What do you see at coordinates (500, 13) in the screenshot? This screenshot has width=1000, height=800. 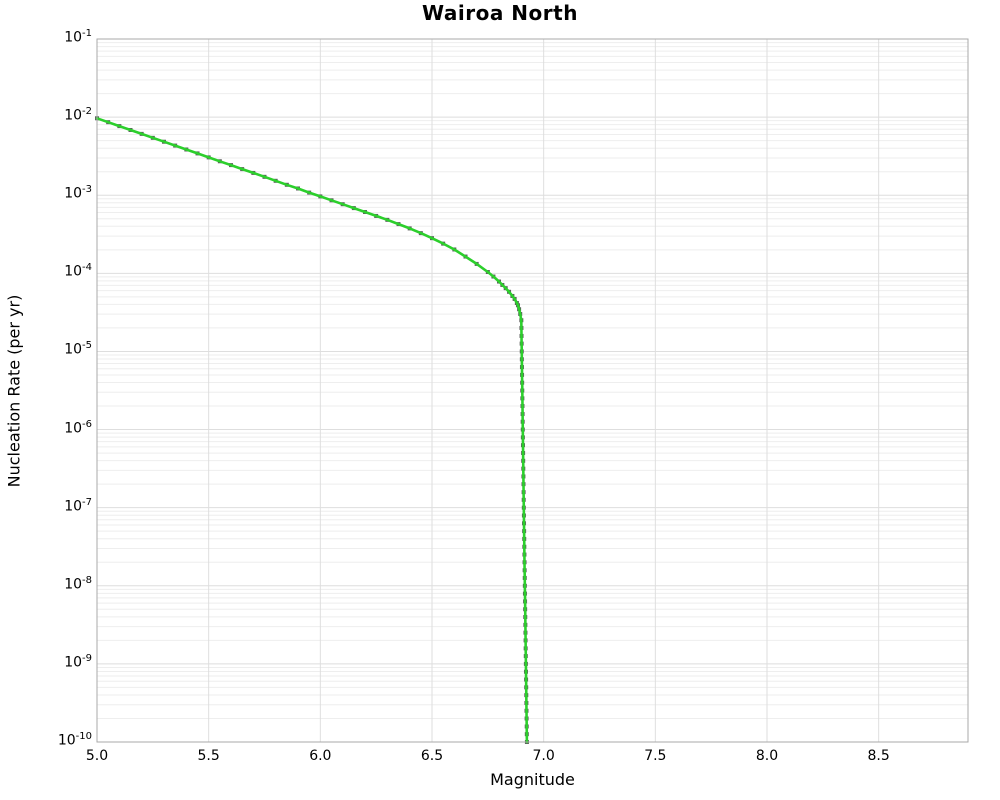 I see `chart-title: Wairoa North` at bounding box center [500, 13].